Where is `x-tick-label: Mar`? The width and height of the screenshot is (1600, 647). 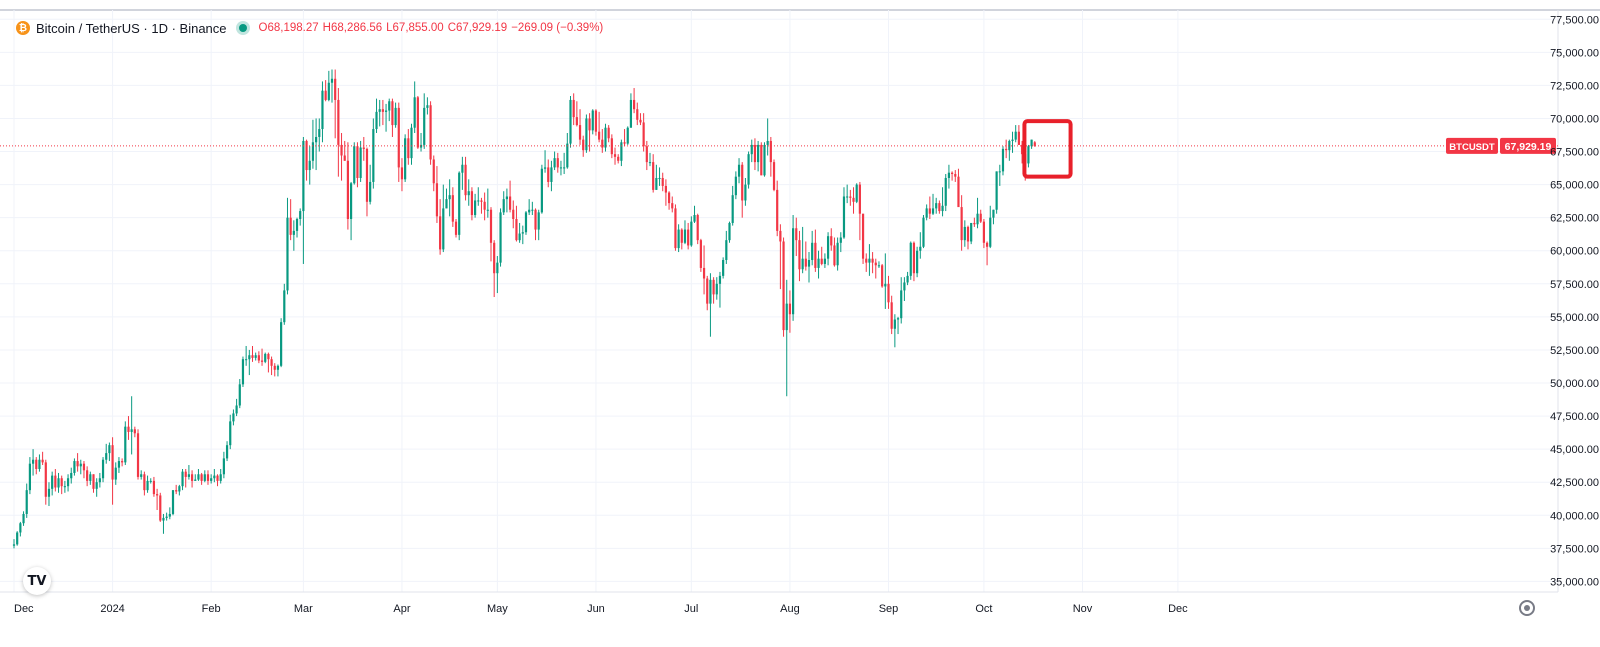
x-tick-label: Mar is located at coordinates (303, 609).